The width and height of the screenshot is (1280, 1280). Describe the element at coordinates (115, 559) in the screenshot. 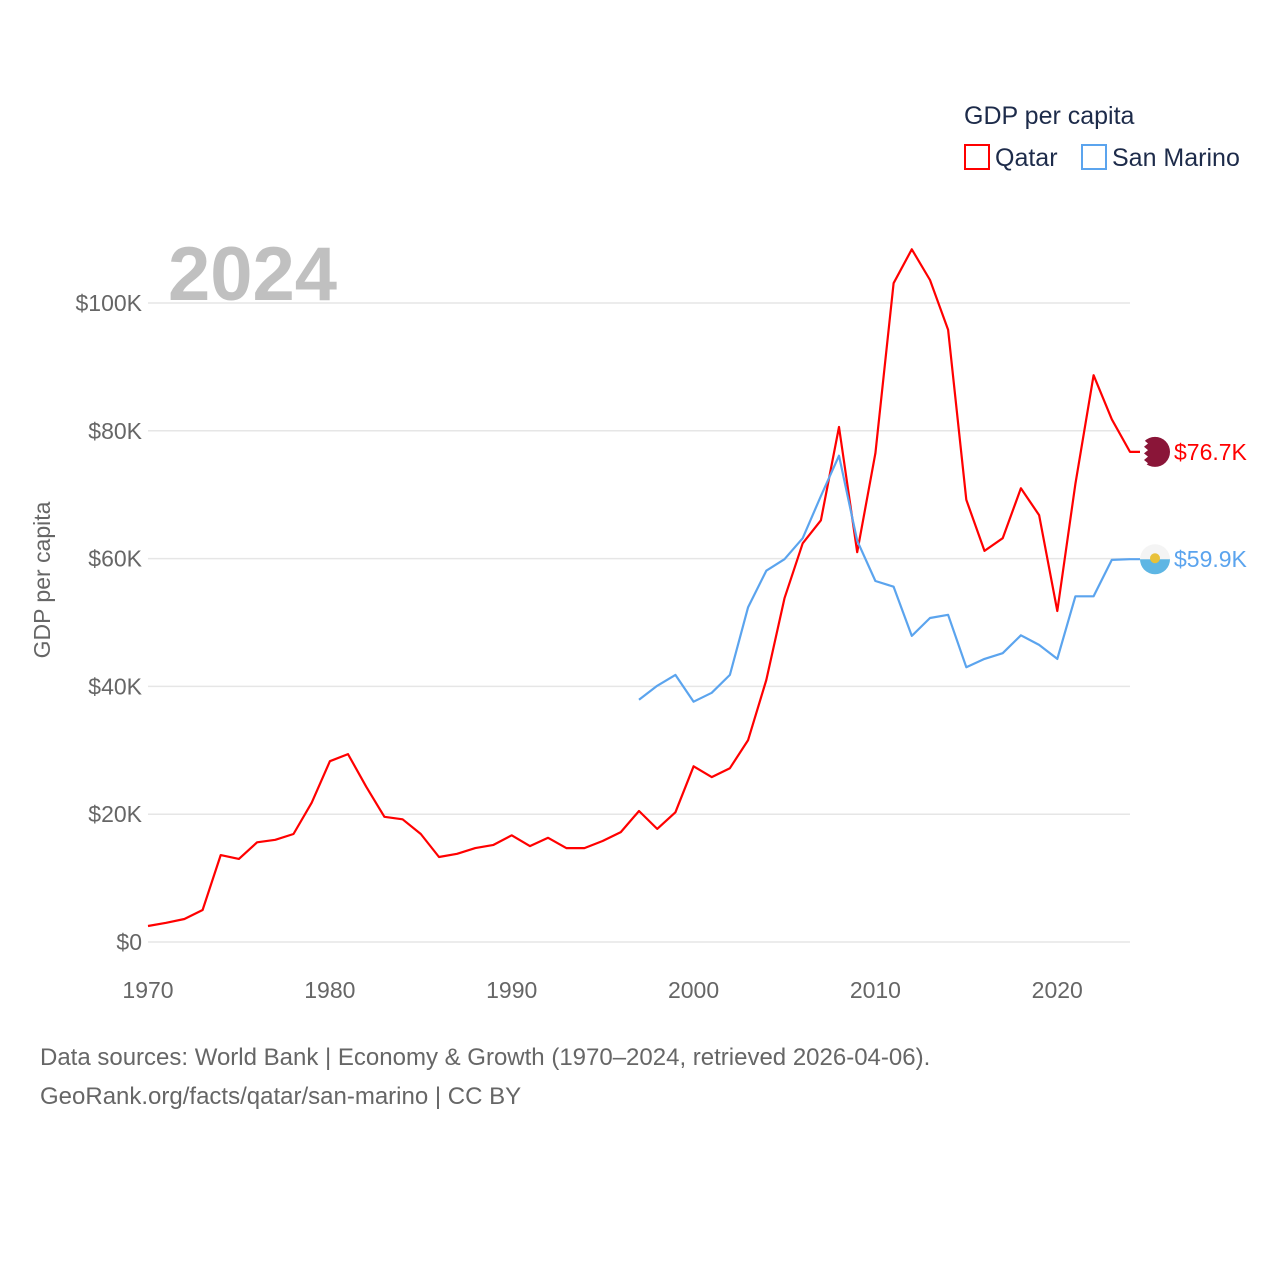

I see `y-tick-label: $60K` at that location.